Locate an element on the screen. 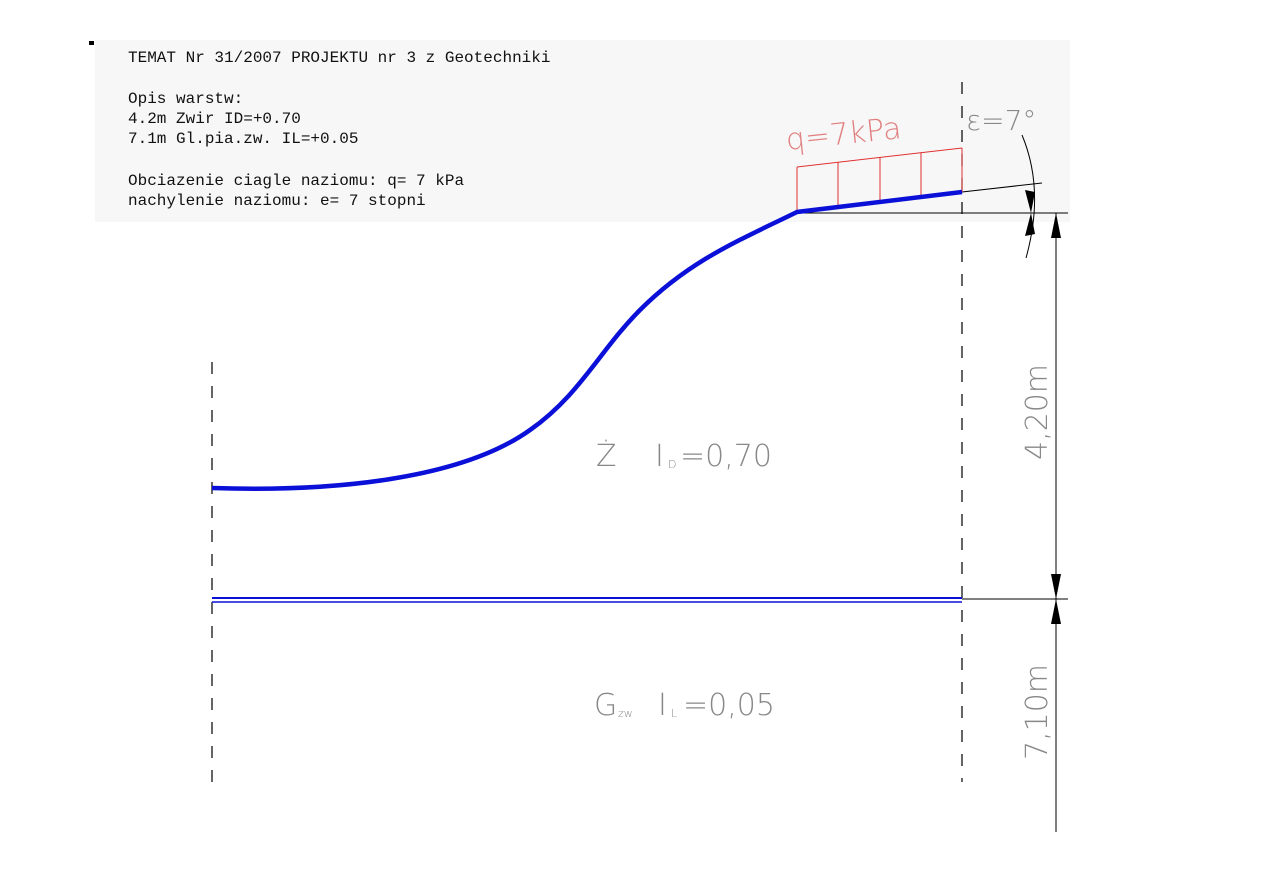  layer-symbol: Ż is located at coordinates (606, 456).